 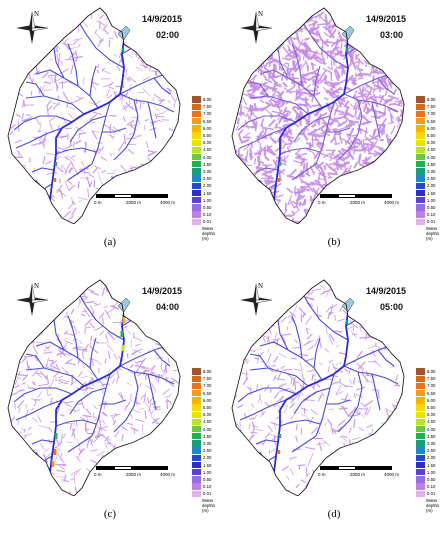 What do you see at coordinates (431, 379) in the screenshot?
I see `legend-value: 7.50` at bounding box center [431, 379].